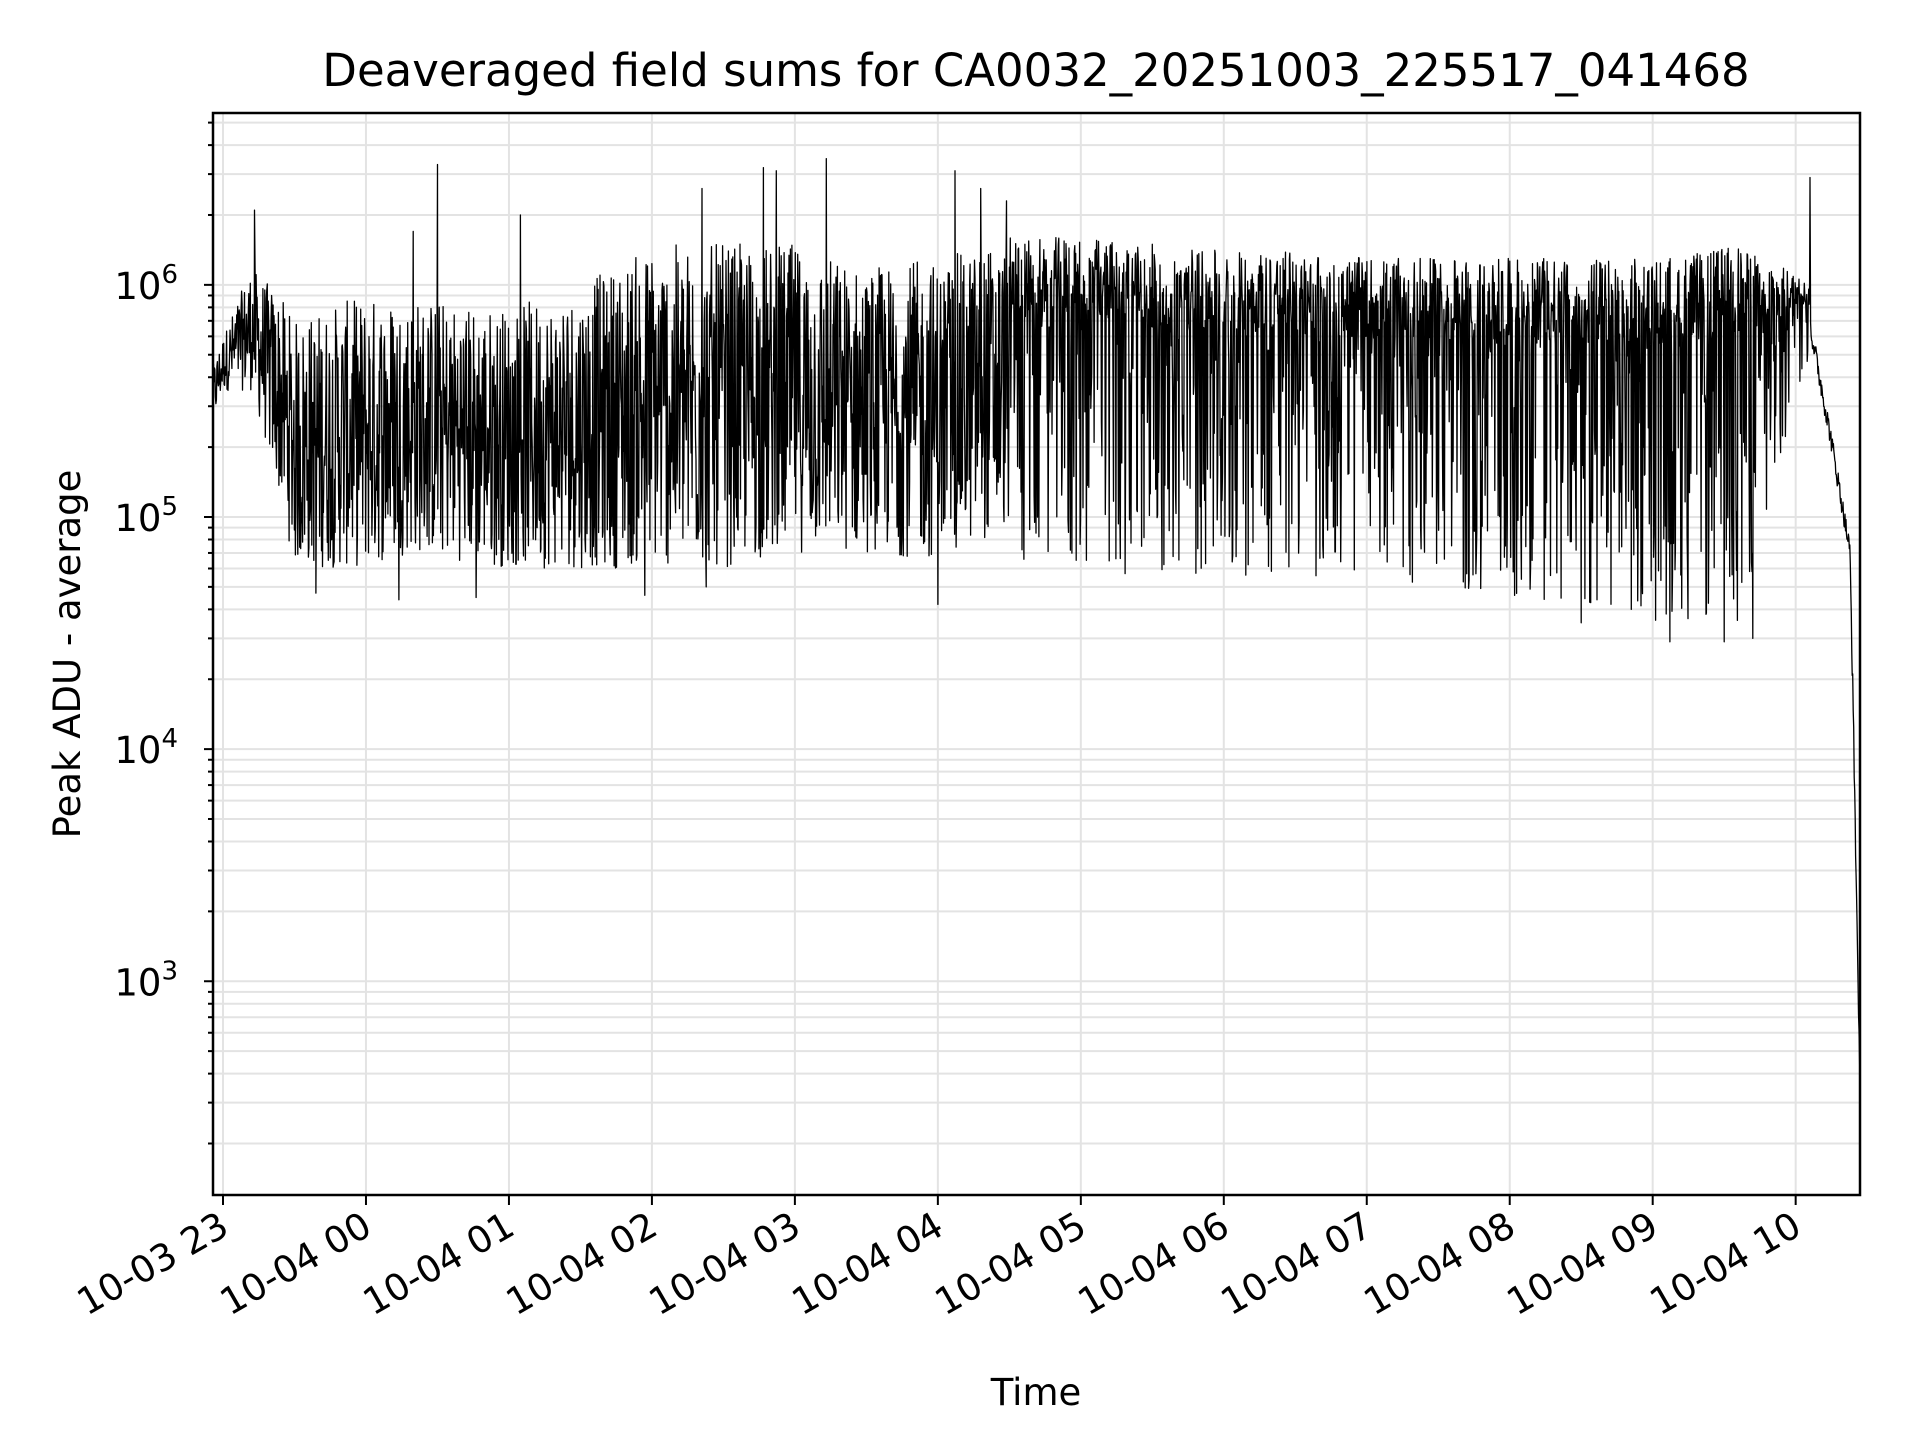 This screenshot has height=1440, width=1920. Describe the element at coordinates (146, 748) in the screenshot. I see `y-tick-label: 104` at that location.